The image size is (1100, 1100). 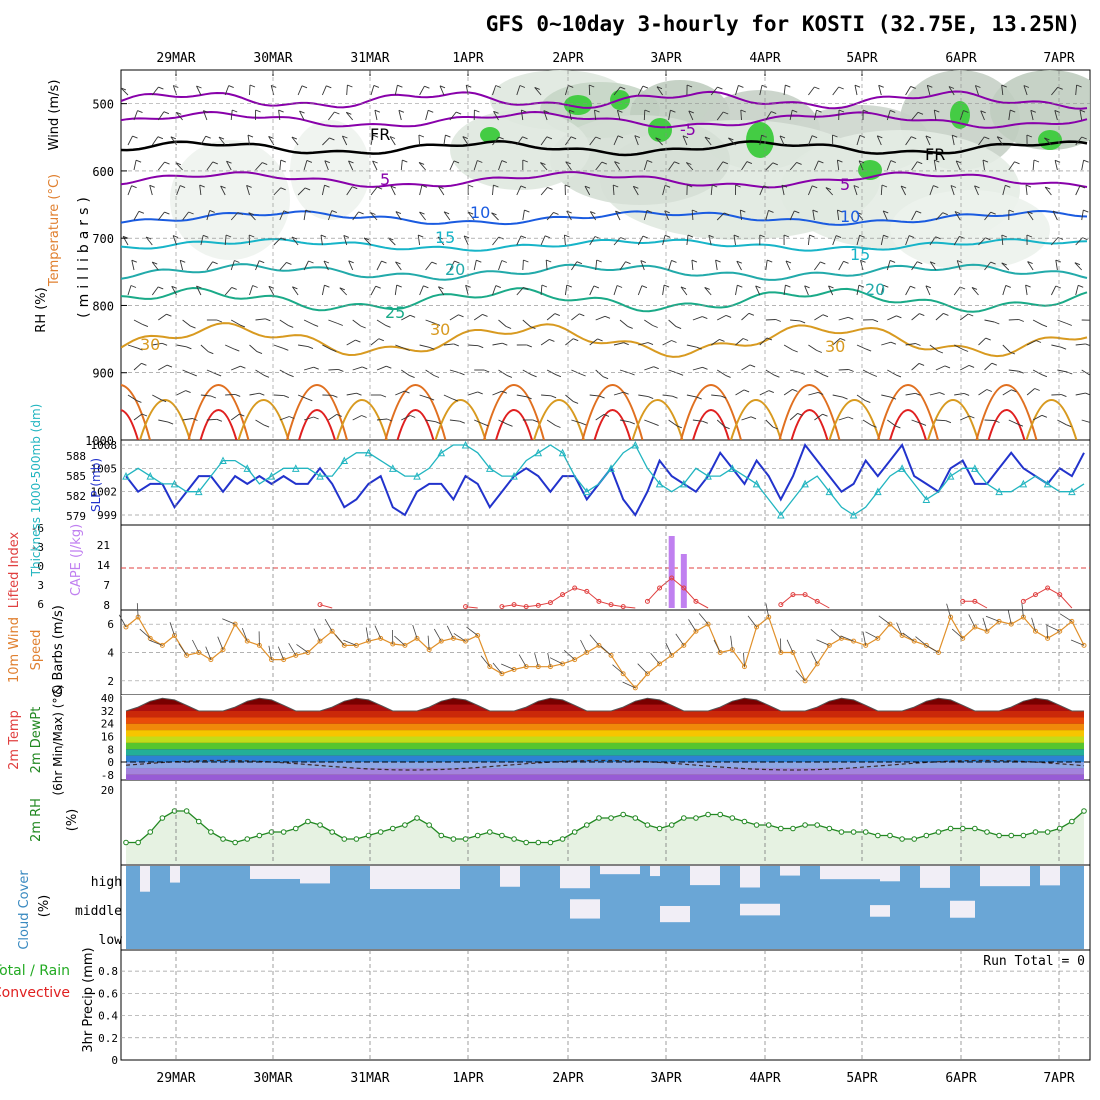 I want to click on rh-high-area, so click(x=578, y=105).